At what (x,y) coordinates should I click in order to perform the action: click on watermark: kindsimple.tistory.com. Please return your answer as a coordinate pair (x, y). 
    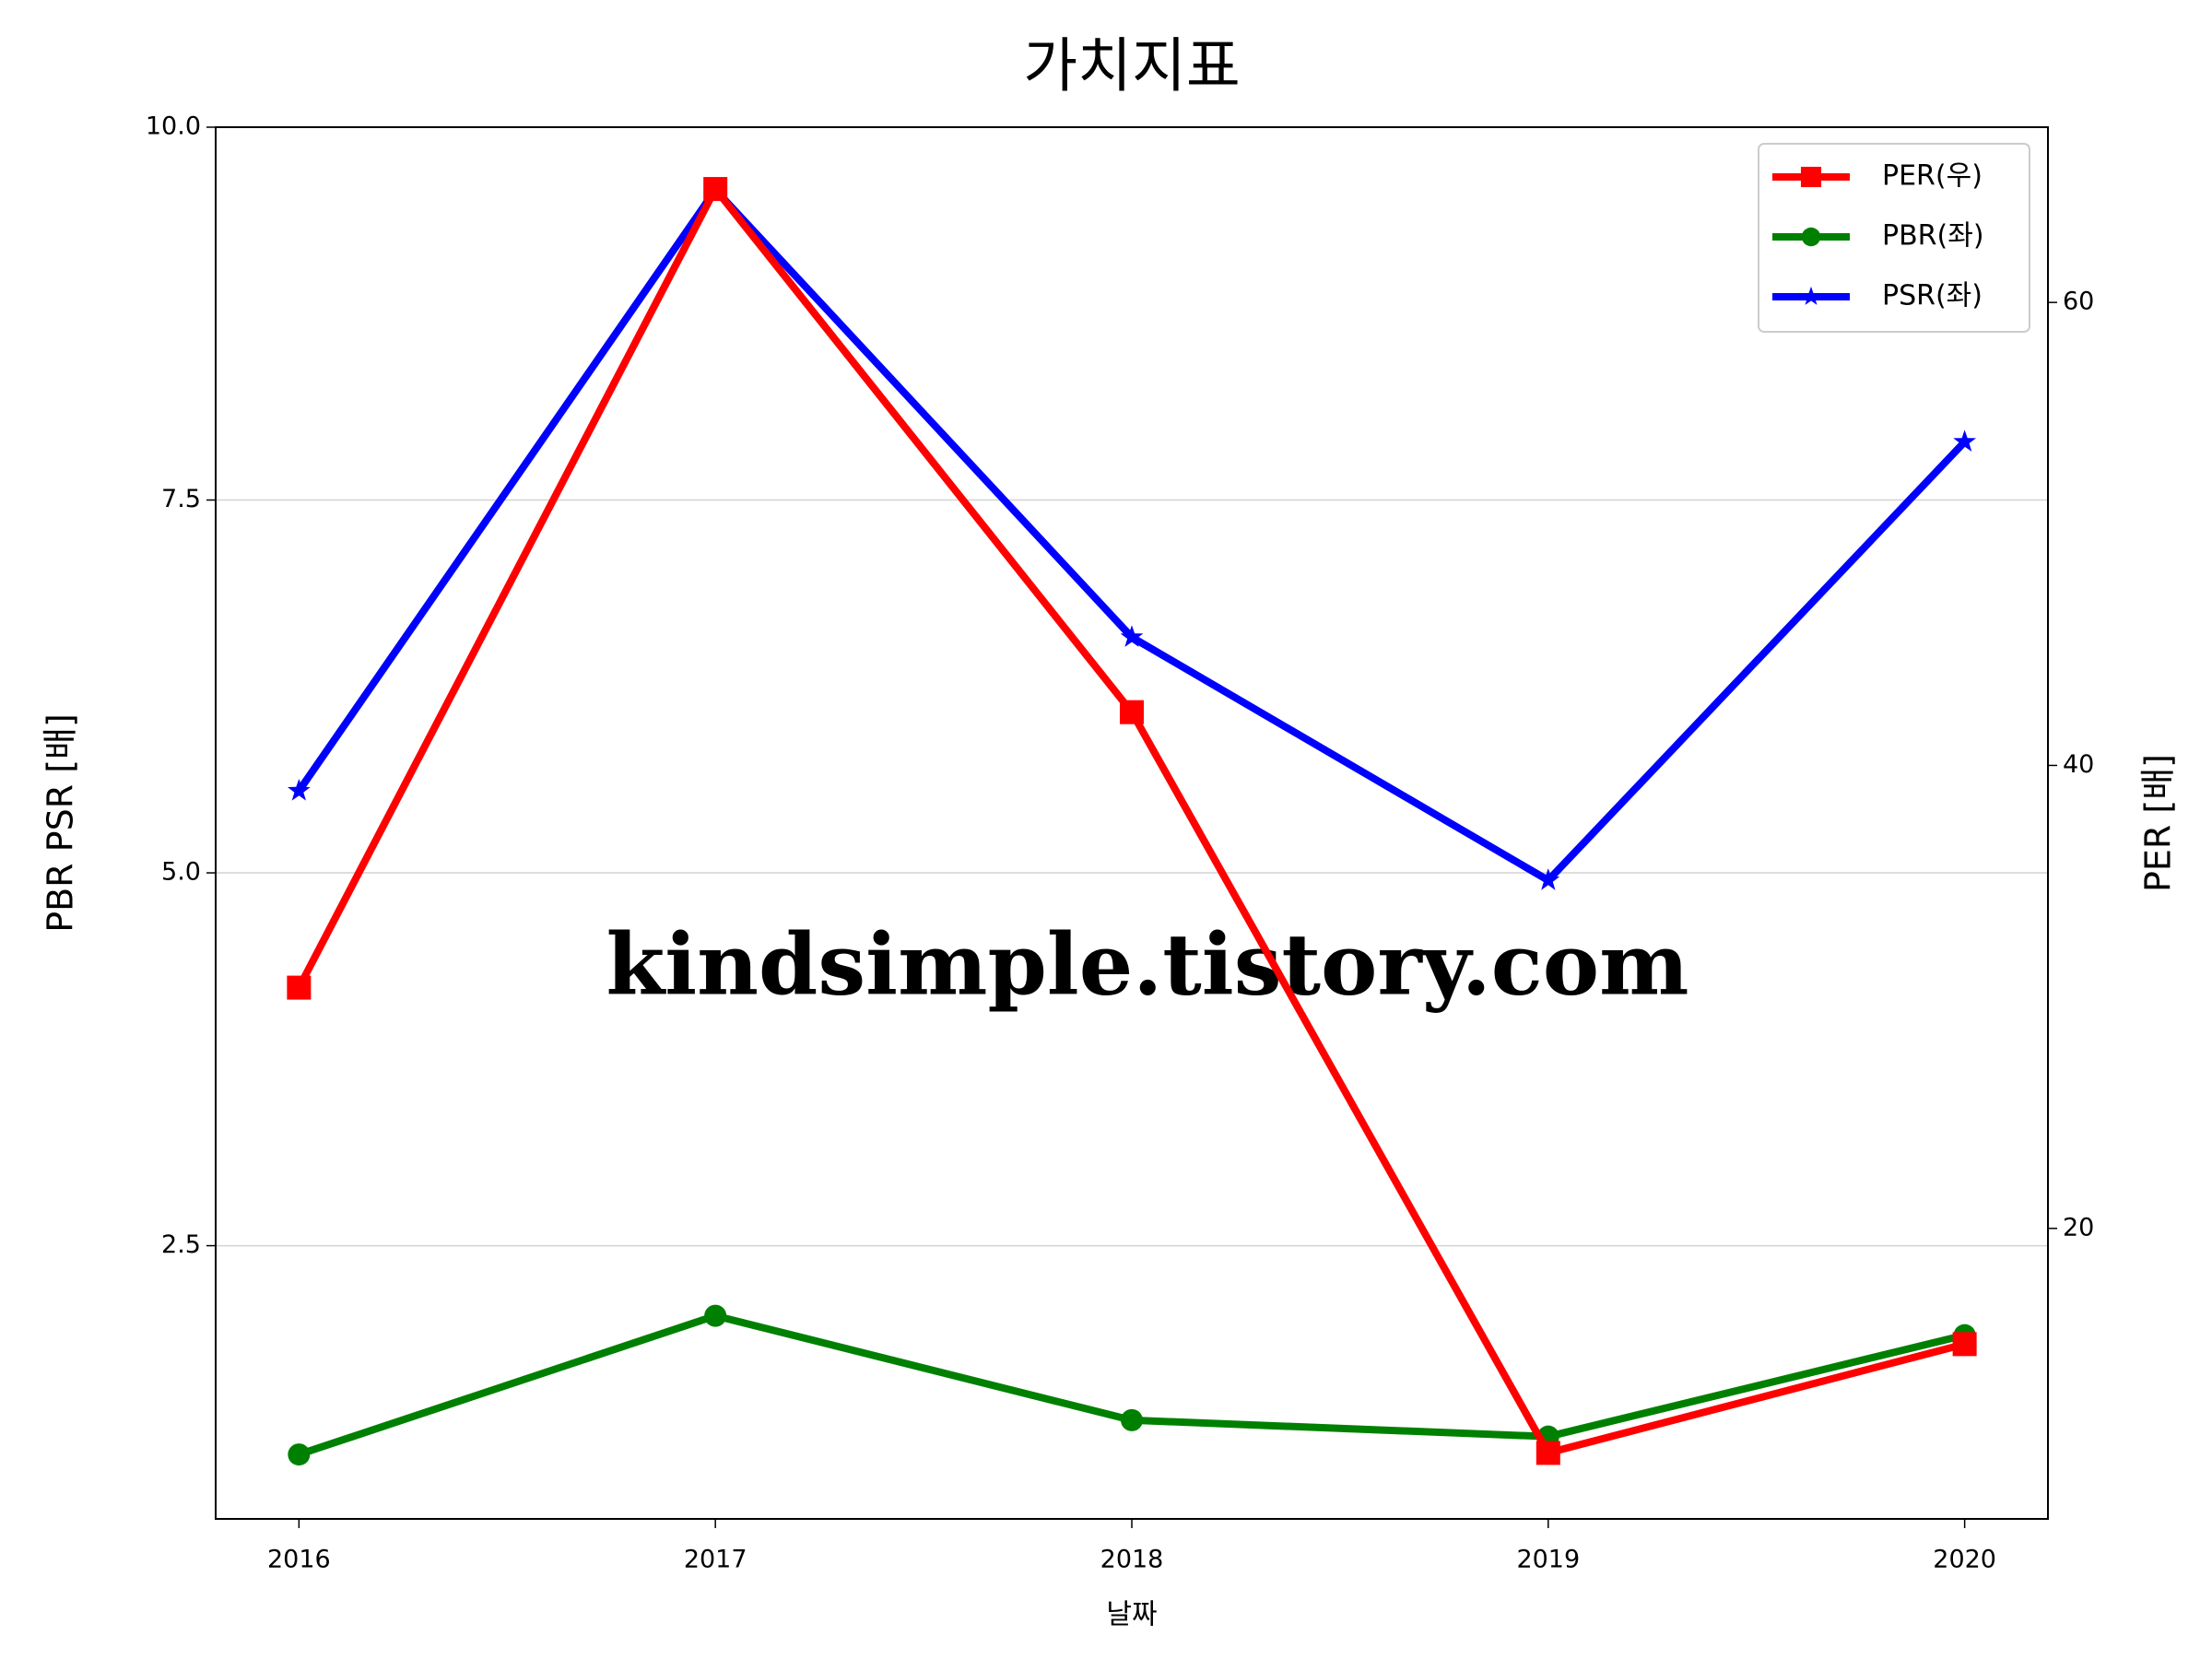
    Looking at the image, I should click on (1147, 965).